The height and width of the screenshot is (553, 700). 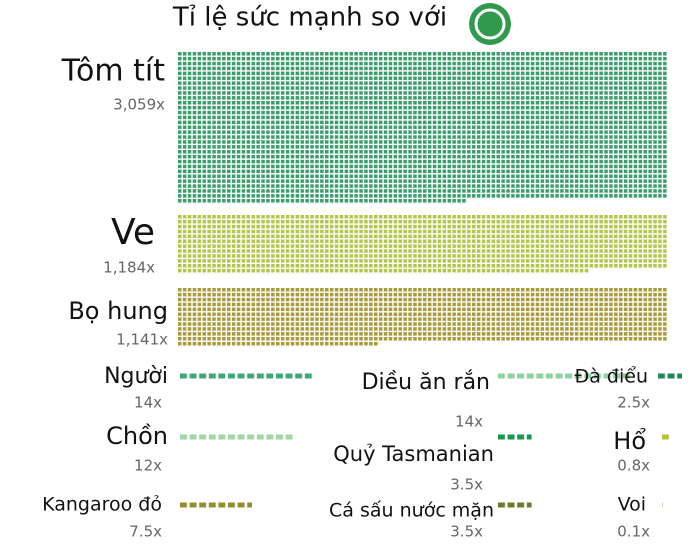 What do you see at coordinates (145, 532) in the screenshot?
I see `value-label: 7.5x` at bounding box center [145, 532].